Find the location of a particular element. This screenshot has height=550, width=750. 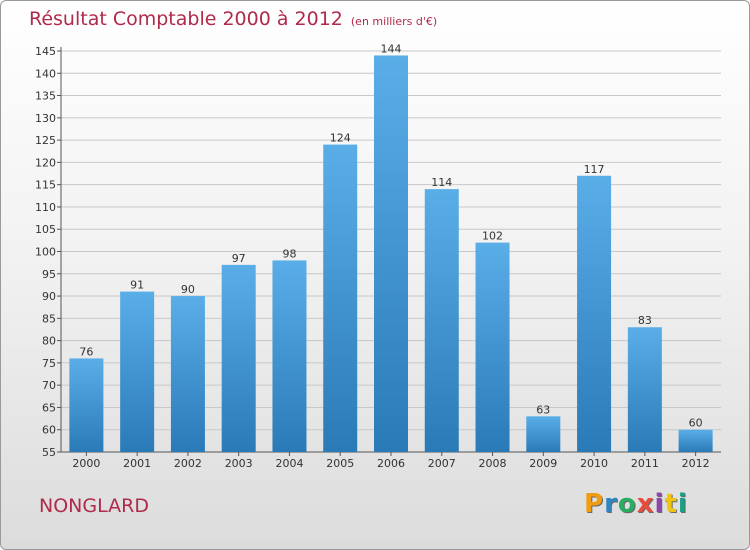

y-tick-label: 125 is located at coordinates (45, 140).